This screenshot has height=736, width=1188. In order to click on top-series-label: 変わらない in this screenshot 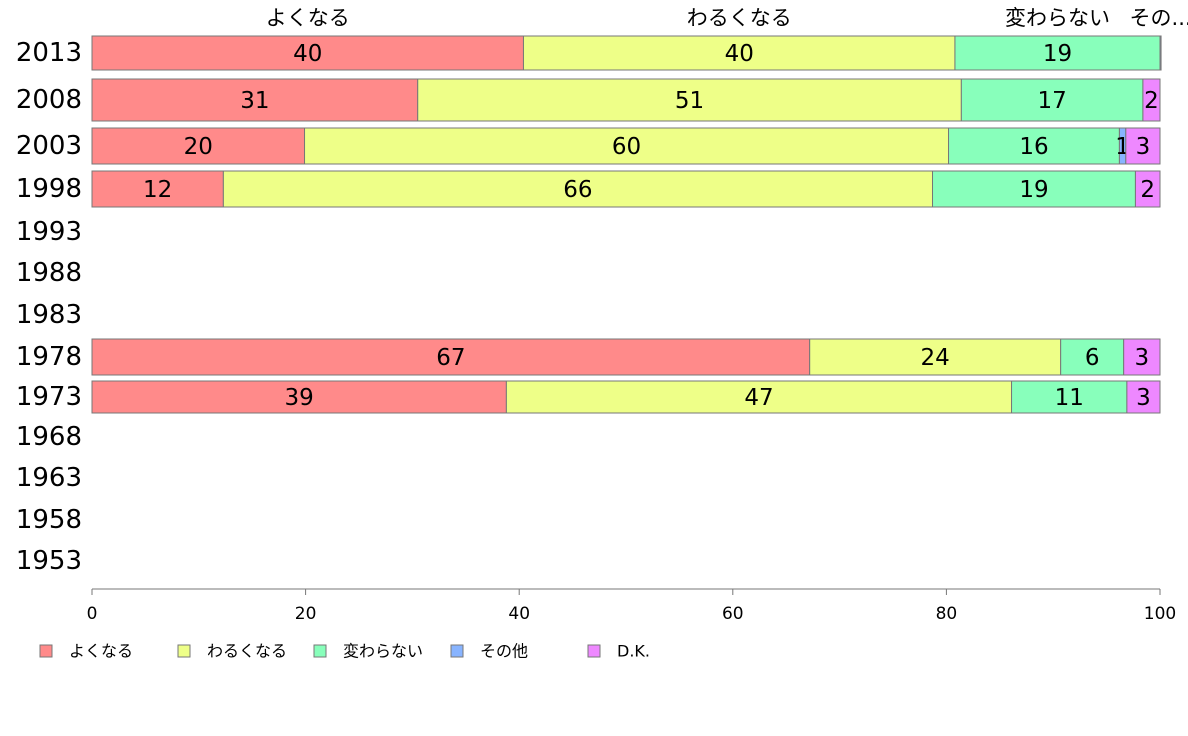, I will do `click(1057, 18)`.